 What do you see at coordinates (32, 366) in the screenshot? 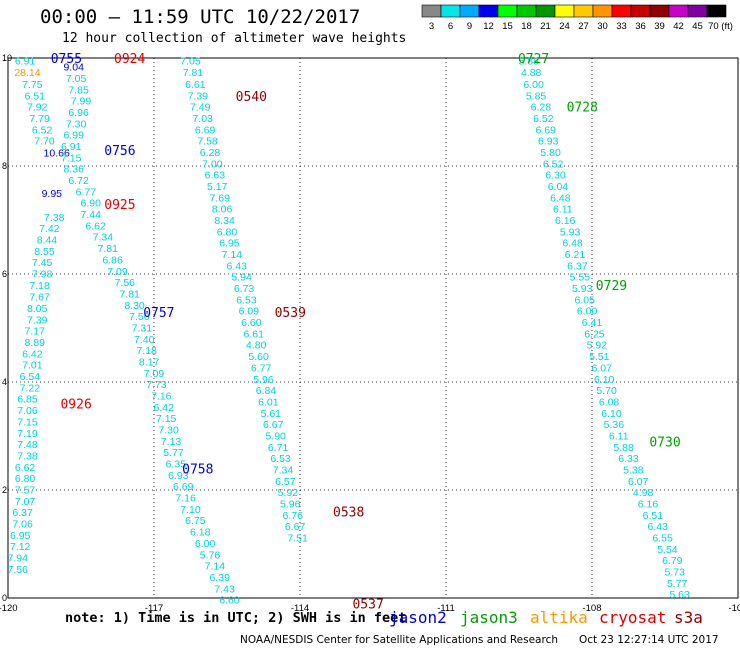
I see `swh-value: 7.01` at bounding box center [32, 366].